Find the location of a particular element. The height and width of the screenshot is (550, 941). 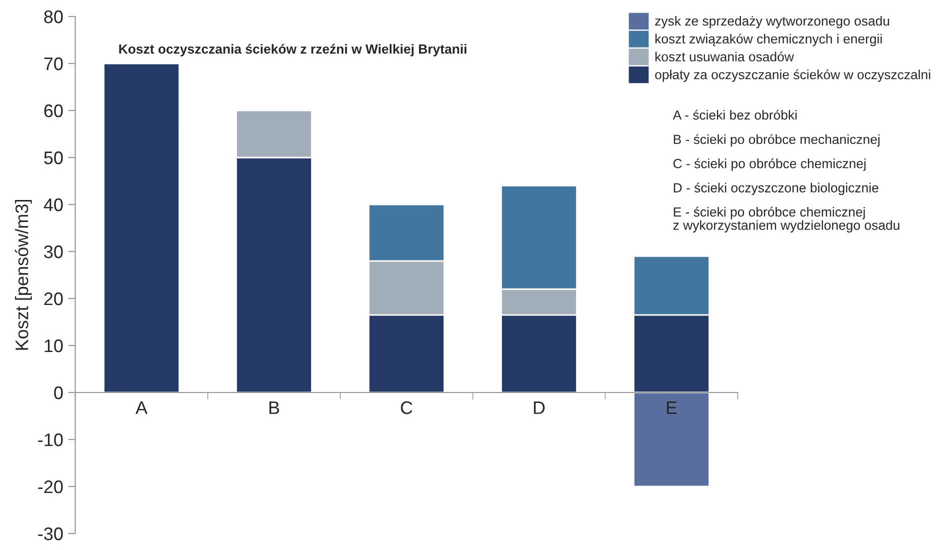

annotation: E - ścieki po obróbce chemicznej z wykorzystaniem wydzielonego osadu is located at coordinates (786, 219).